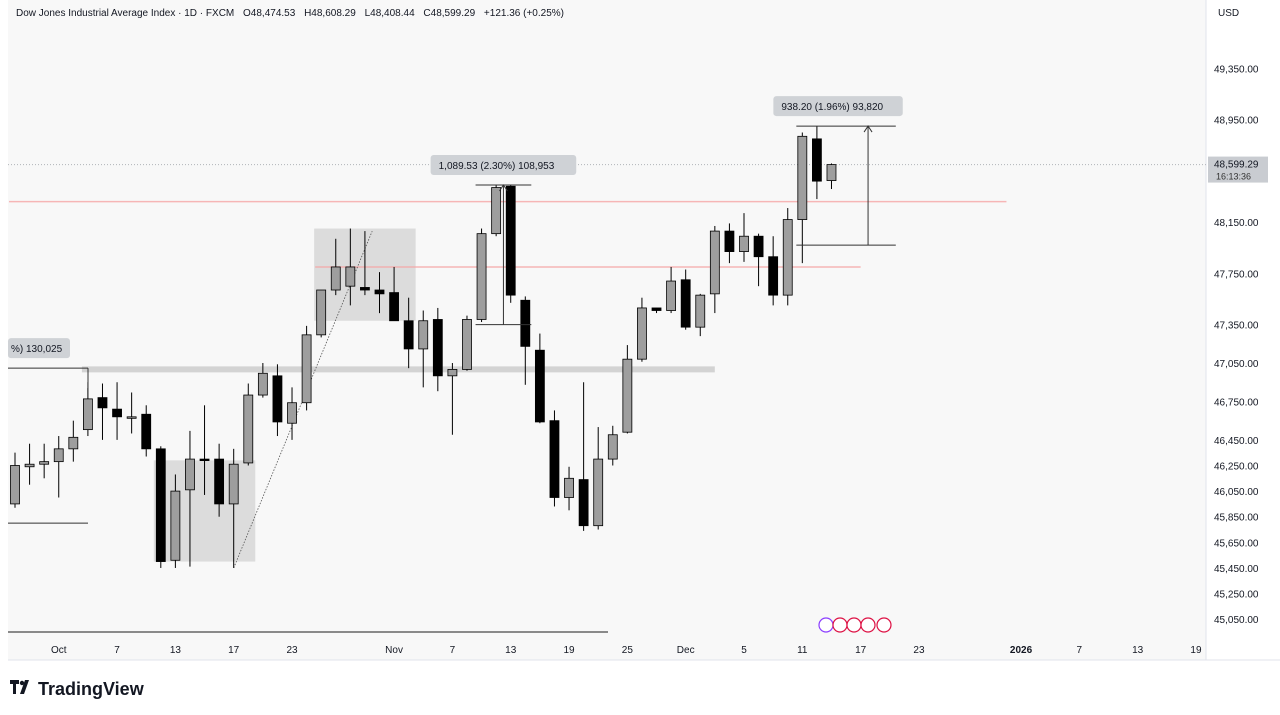 Image resolution: width=1280 pixels, height=715 pixels. What do you see at coordinates (1236, 223) in the screenshot?
I see `y-tick-label: 48,150.00` at bounding box center [1236, 223].